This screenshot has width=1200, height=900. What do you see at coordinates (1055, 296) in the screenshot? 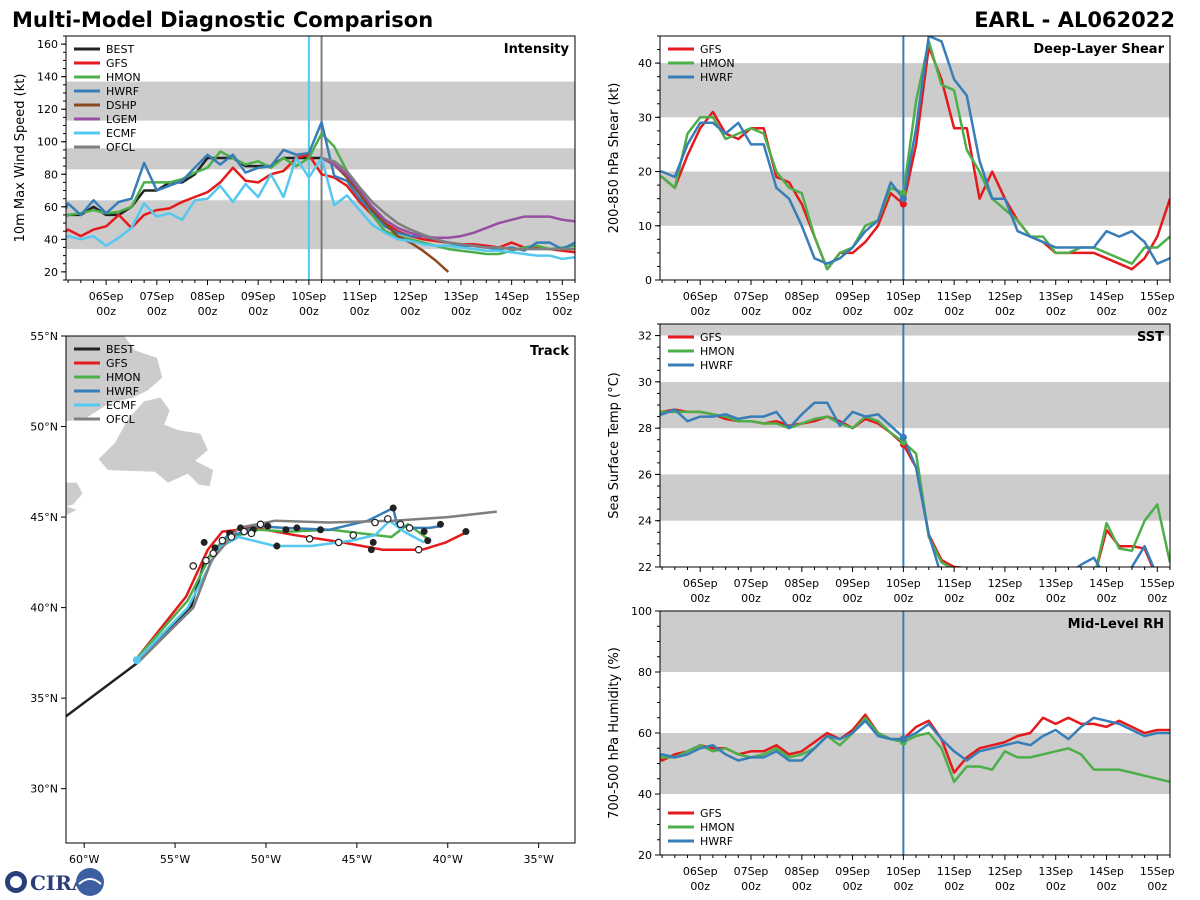
I see `shear-xtick-day-label: 13Sep` at bounding box center [1055, 296].